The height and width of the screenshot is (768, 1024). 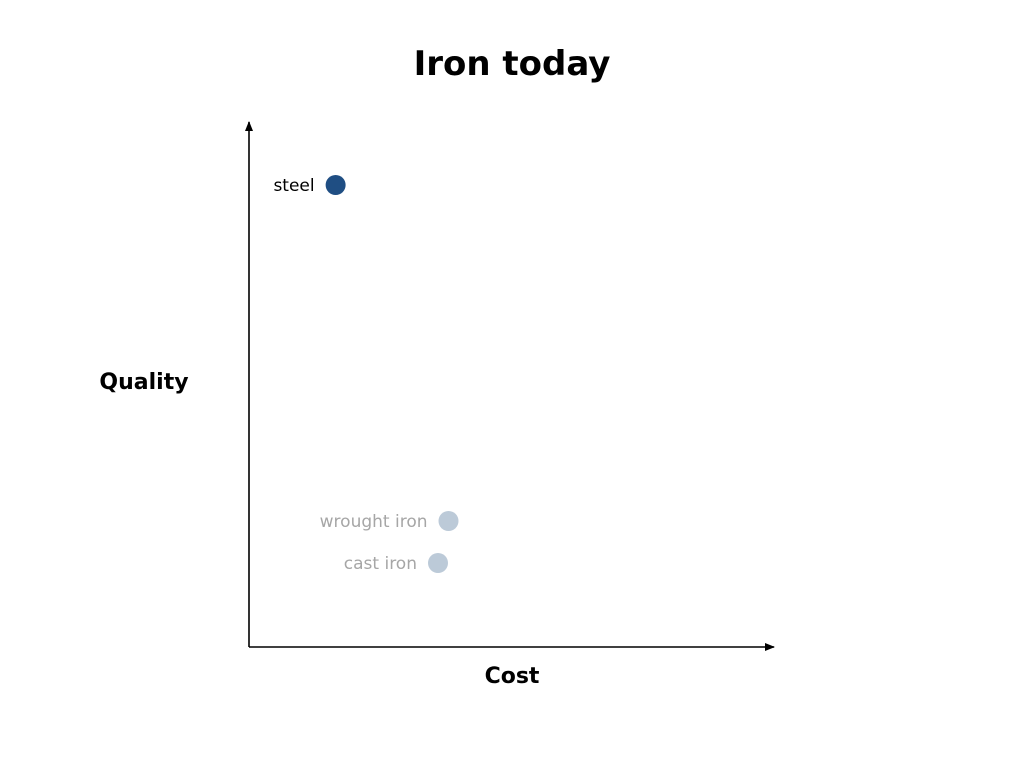 I want to click on y-axis-label: Quality, so click(x=144, y=382).